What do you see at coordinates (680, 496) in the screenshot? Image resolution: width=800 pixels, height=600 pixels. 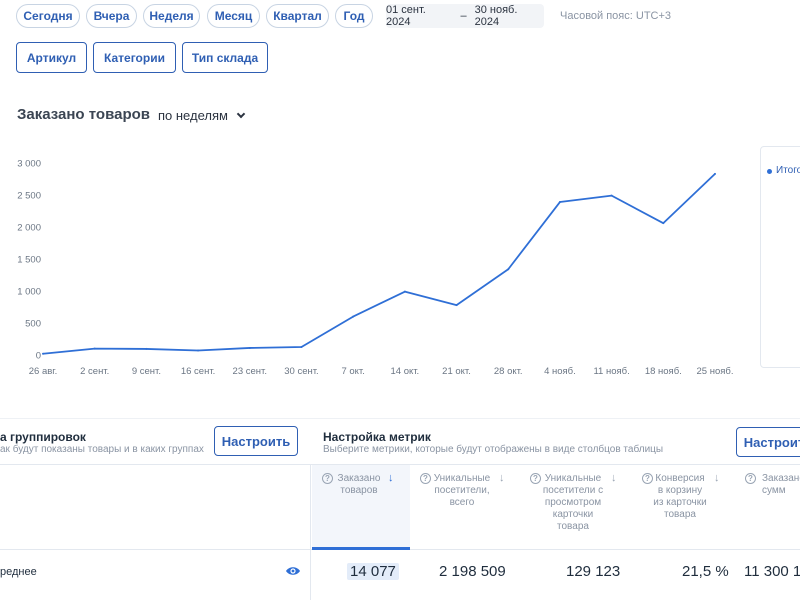 I see `column-header-cart-conversion: Конверсия в корзину из карточки товара` at bounding box center [680, 496].